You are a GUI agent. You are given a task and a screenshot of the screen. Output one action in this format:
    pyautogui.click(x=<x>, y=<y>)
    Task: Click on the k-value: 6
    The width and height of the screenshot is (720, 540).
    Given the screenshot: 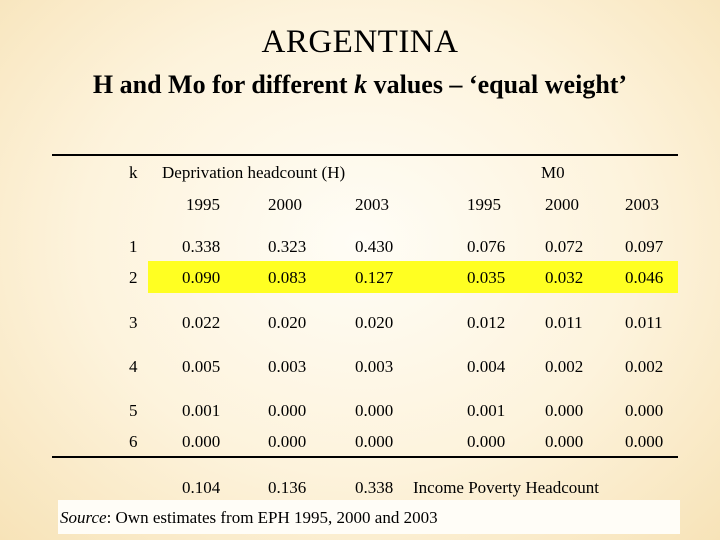 What is the action you would take?
    pyautogui.click(x=133, y=441)
    